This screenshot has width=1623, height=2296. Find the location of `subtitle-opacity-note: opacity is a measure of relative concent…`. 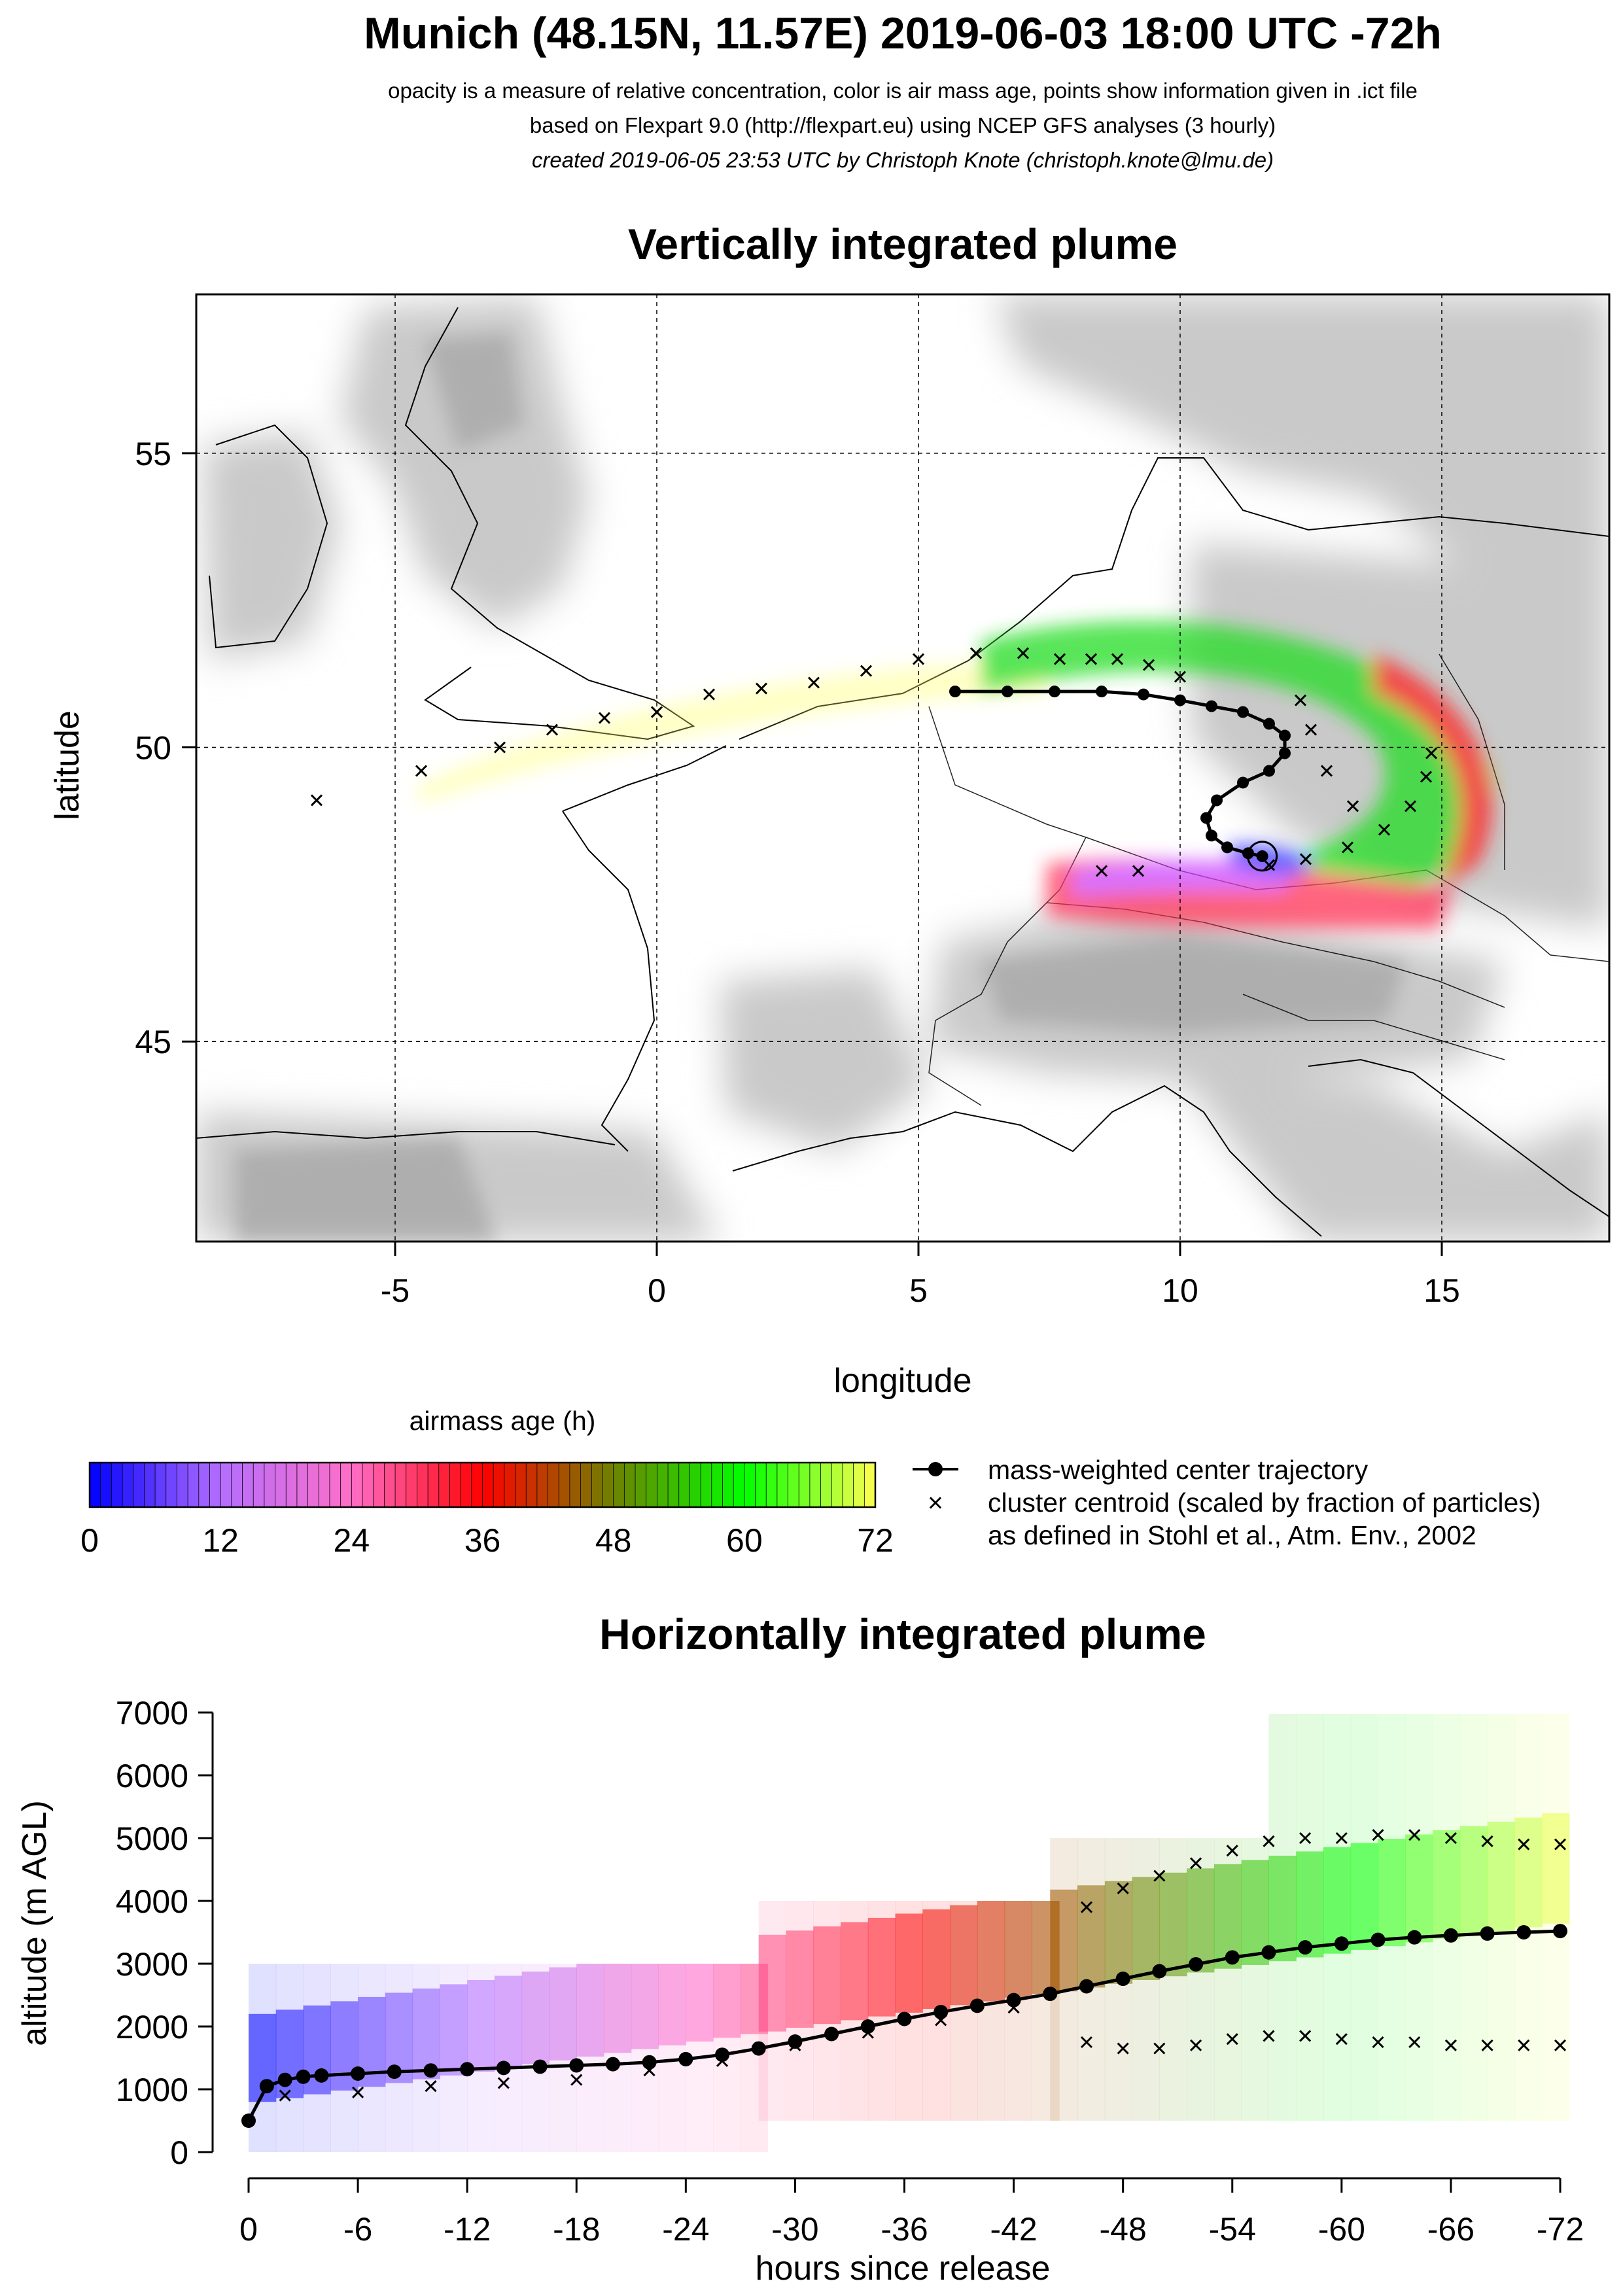

subtitle-opacity-note: opacity is a measure of relative concent… is located at coordinates (903, 90).